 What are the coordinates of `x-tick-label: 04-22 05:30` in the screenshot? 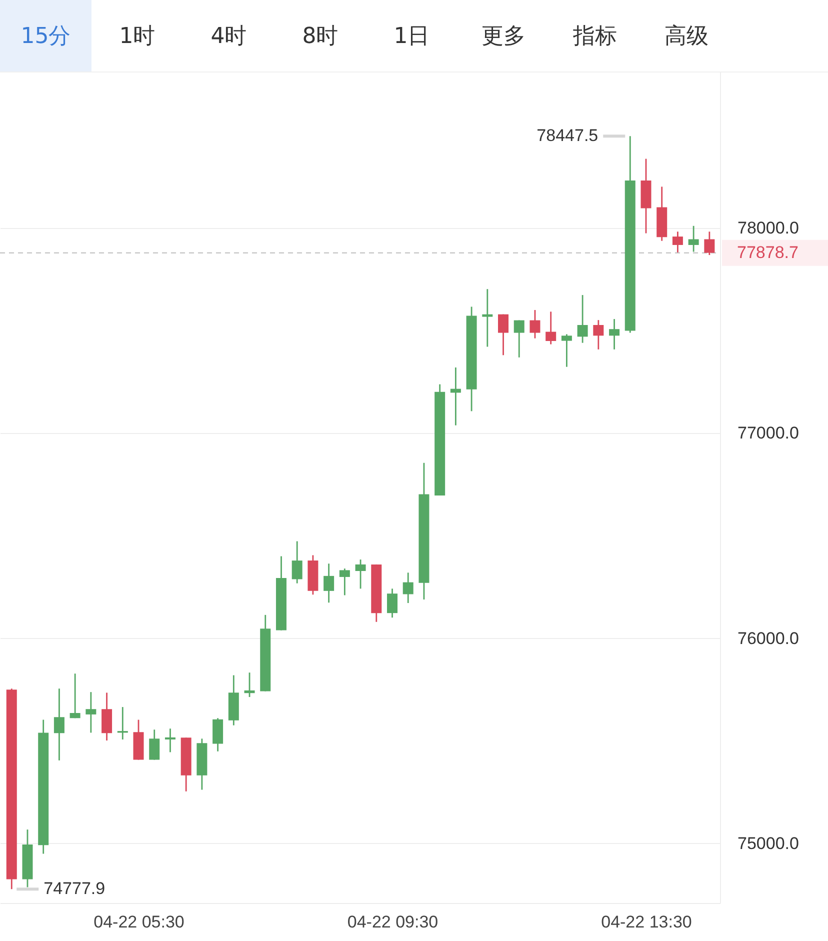 It's located at (139, 922).